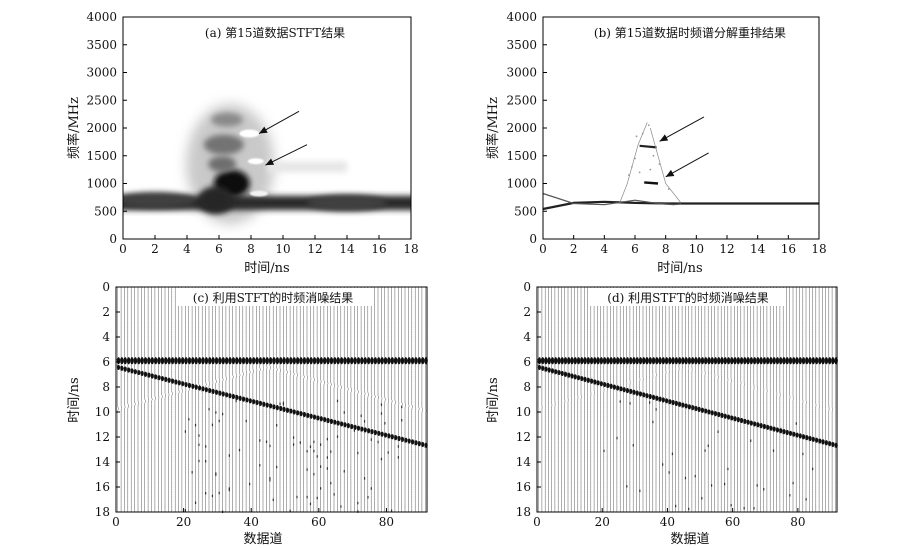  What do you see at coordinates (527, 362) in the screenshot?
I see `panel-d-ytick-label: 6` at bounding box center [527, 362].